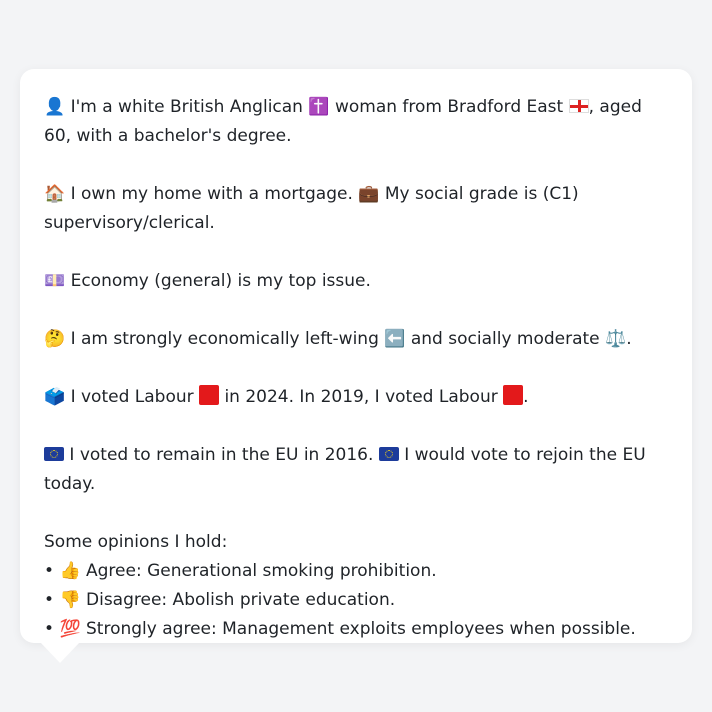  What do you see at coordinates (526, 397) in the screenshot?
I see `voting-text-c: .` at bounding box center [526, 397].